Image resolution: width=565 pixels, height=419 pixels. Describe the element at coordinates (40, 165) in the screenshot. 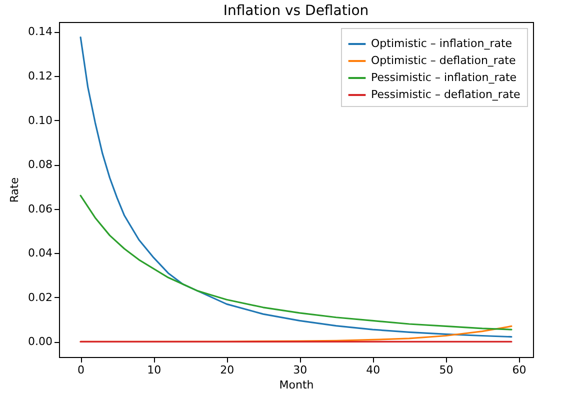

I see `y-tick-label: 0.08` at that location.